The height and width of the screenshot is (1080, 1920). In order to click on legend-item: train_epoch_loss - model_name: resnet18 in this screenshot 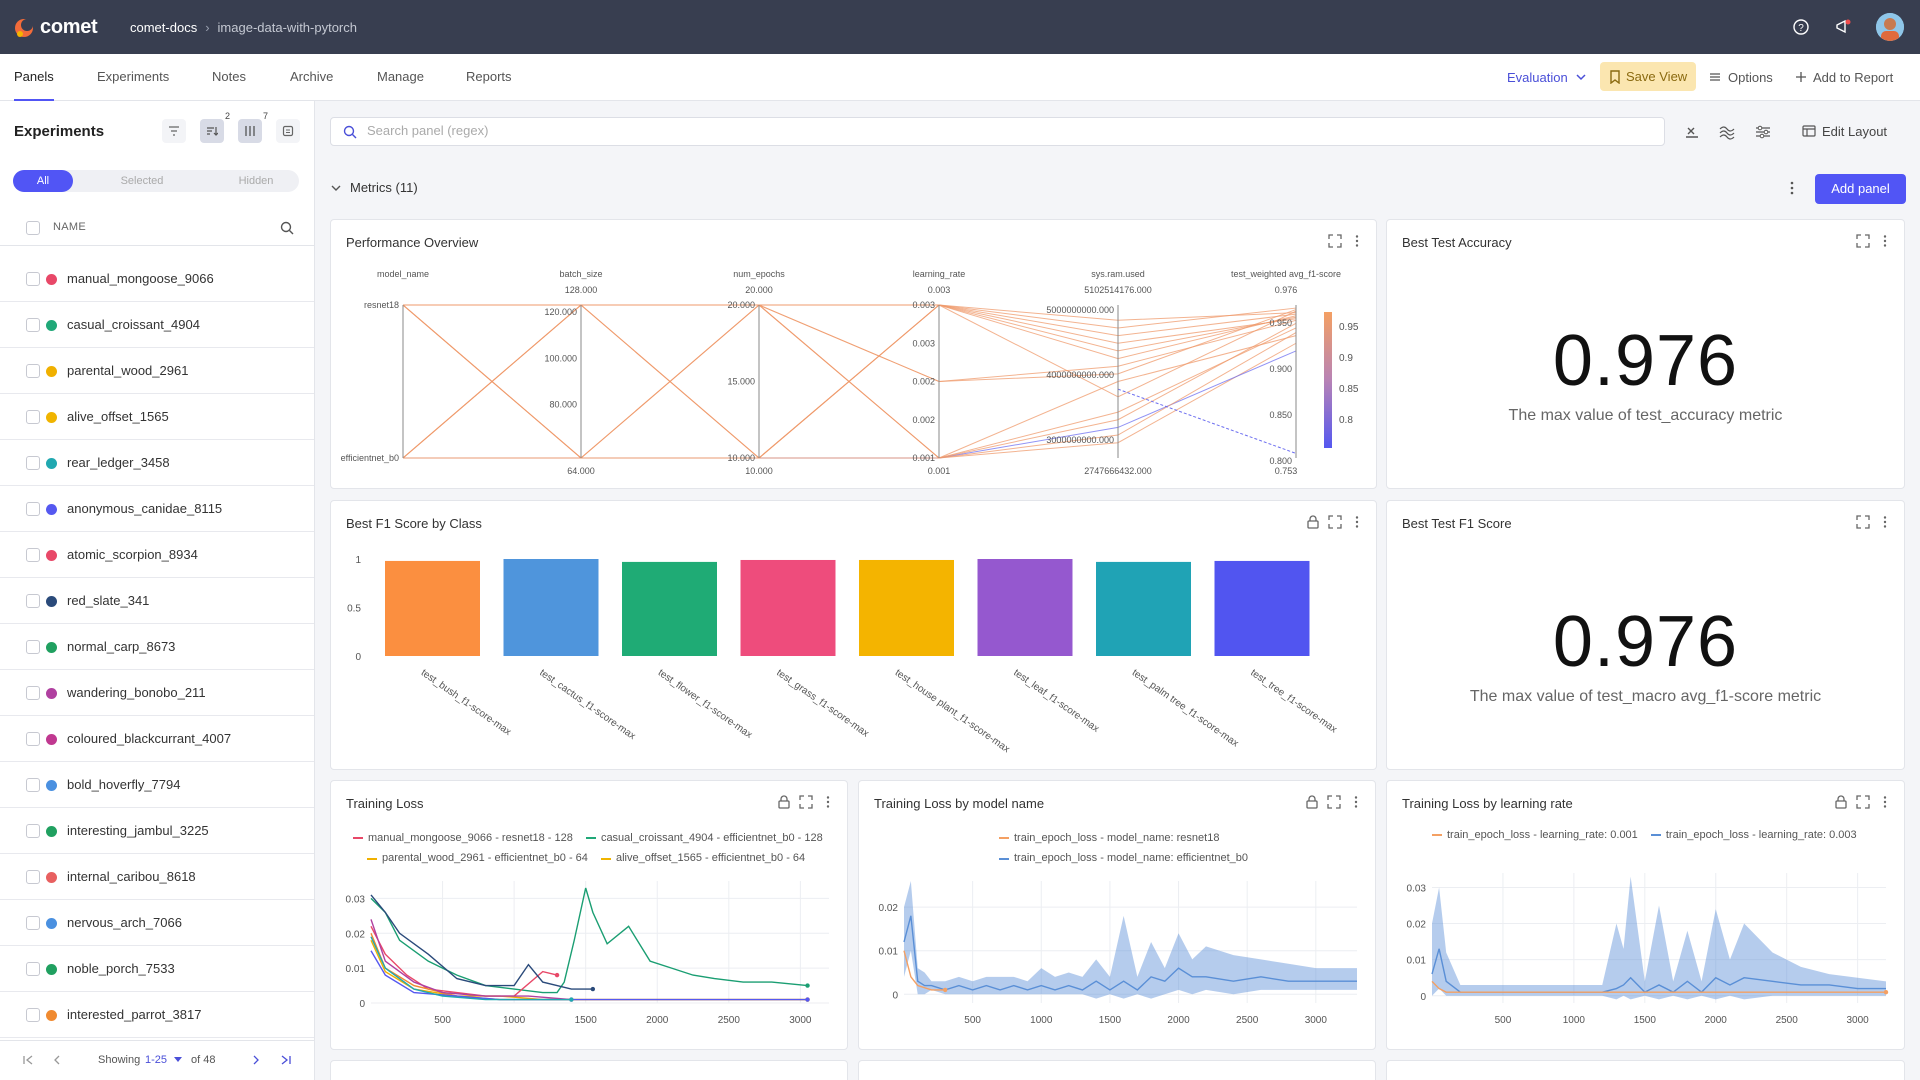, I will do `click(1109, 838)`.